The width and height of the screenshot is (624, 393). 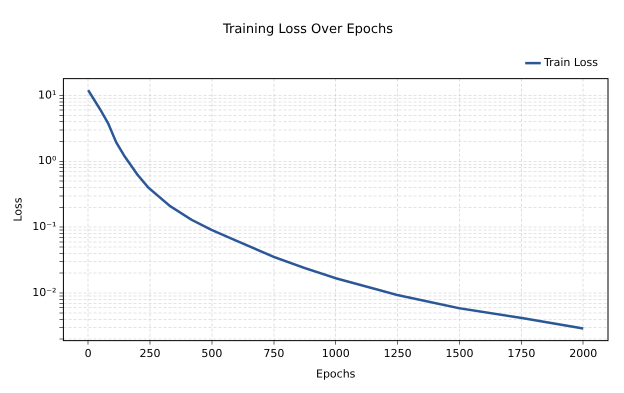 I want to click on x-axis-title: Epochs, so click(x=336, y=373).